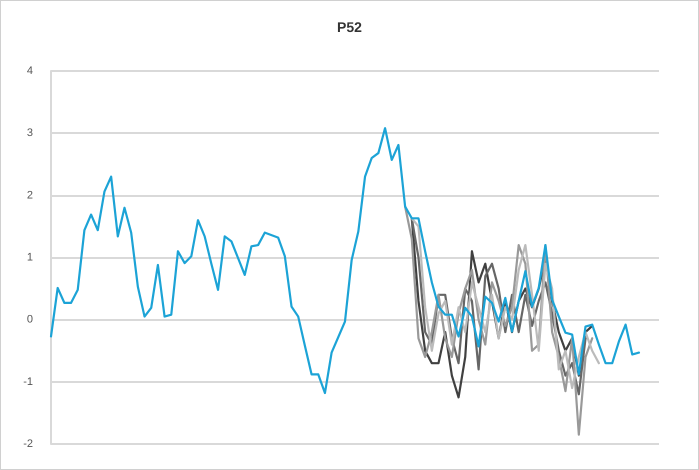  I want to click on y-tick-label: 3, so click(29, 133).